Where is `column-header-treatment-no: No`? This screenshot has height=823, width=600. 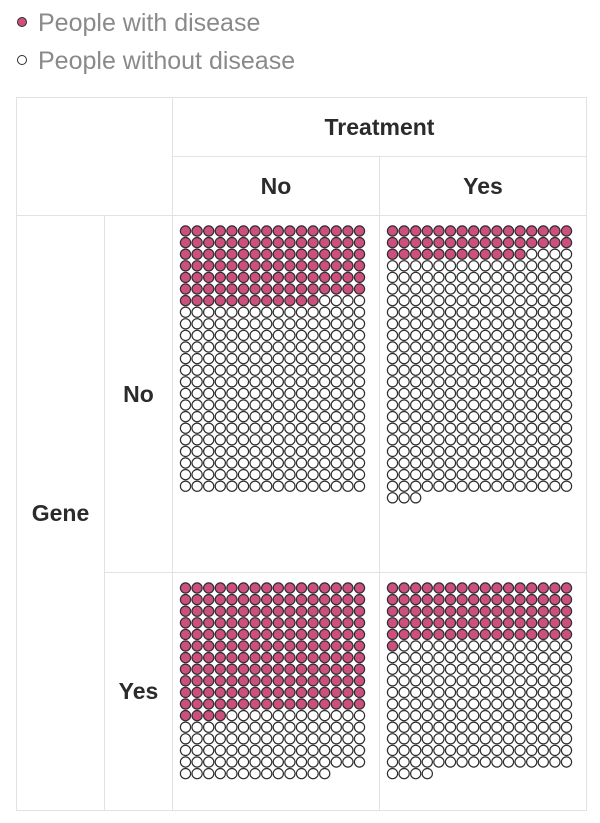
column-header-treatment-no: No is located at coordinates (276, 186).